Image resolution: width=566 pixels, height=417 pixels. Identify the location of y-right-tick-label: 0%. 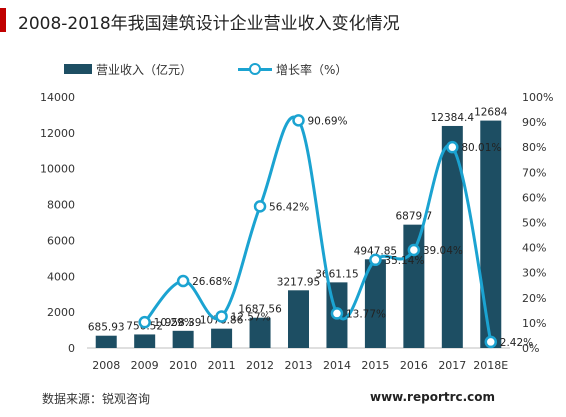
(530, 348).